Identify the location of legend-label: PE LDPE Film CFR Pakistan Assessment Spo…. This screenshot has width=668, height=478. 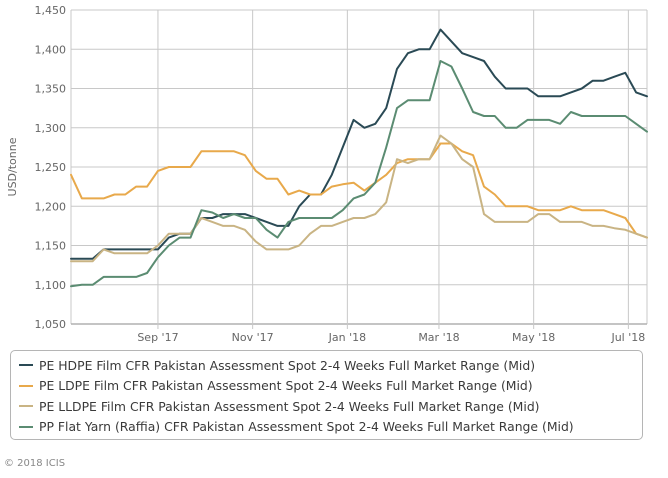
(286, 386).